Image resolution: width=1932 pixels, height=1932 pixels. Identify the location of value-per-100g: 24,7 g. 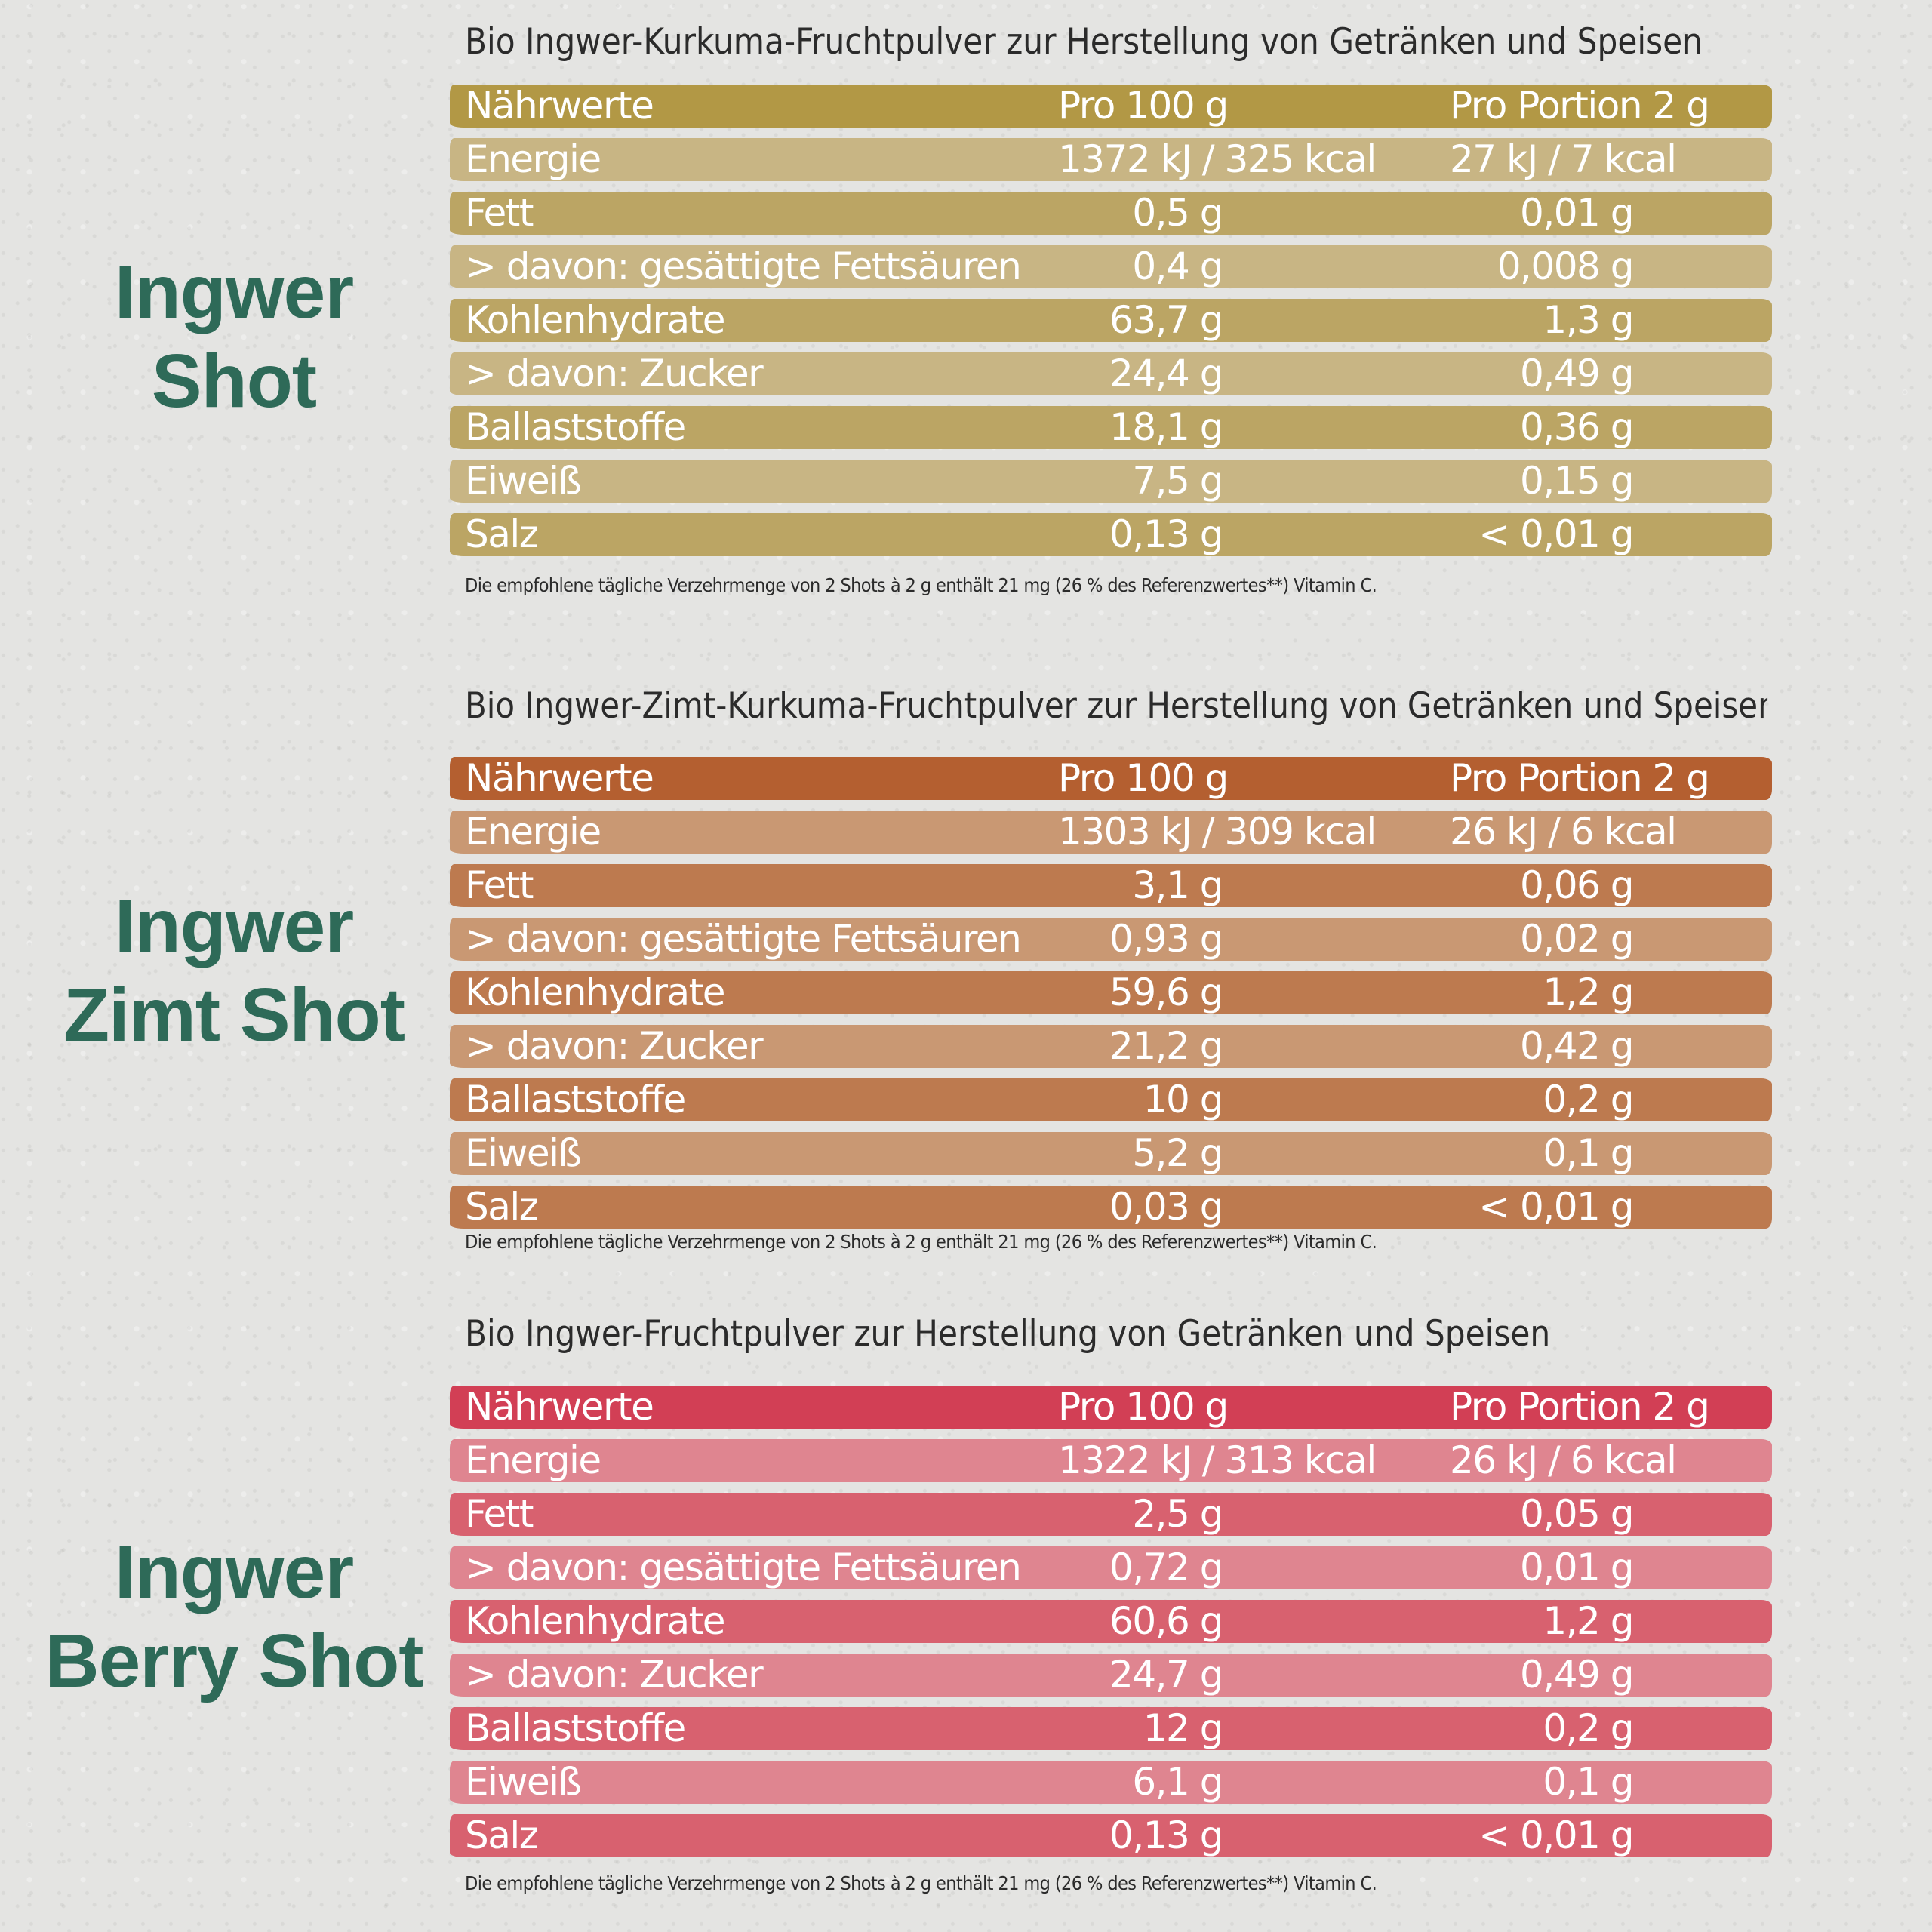
(1166, 1675).